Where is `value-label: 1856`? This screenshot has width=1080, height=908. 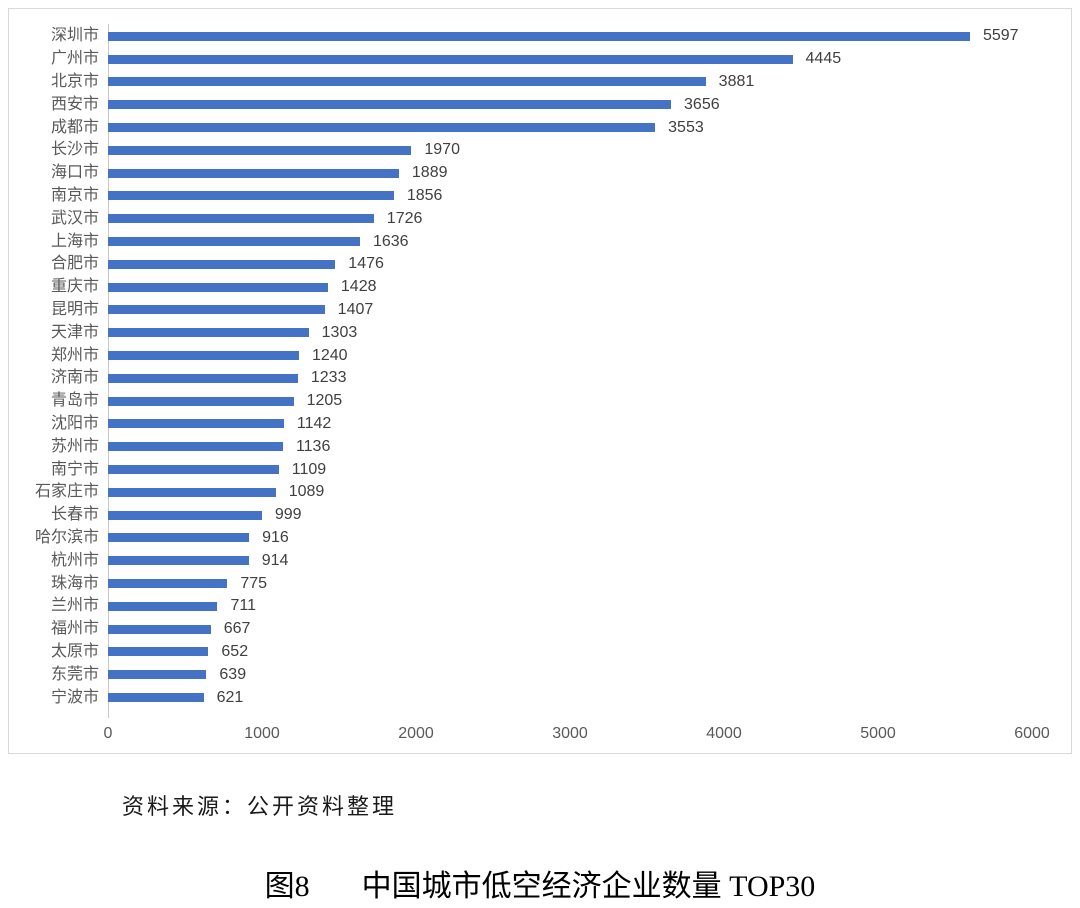
value-label: 1856 is located at coordinates (424, 195).